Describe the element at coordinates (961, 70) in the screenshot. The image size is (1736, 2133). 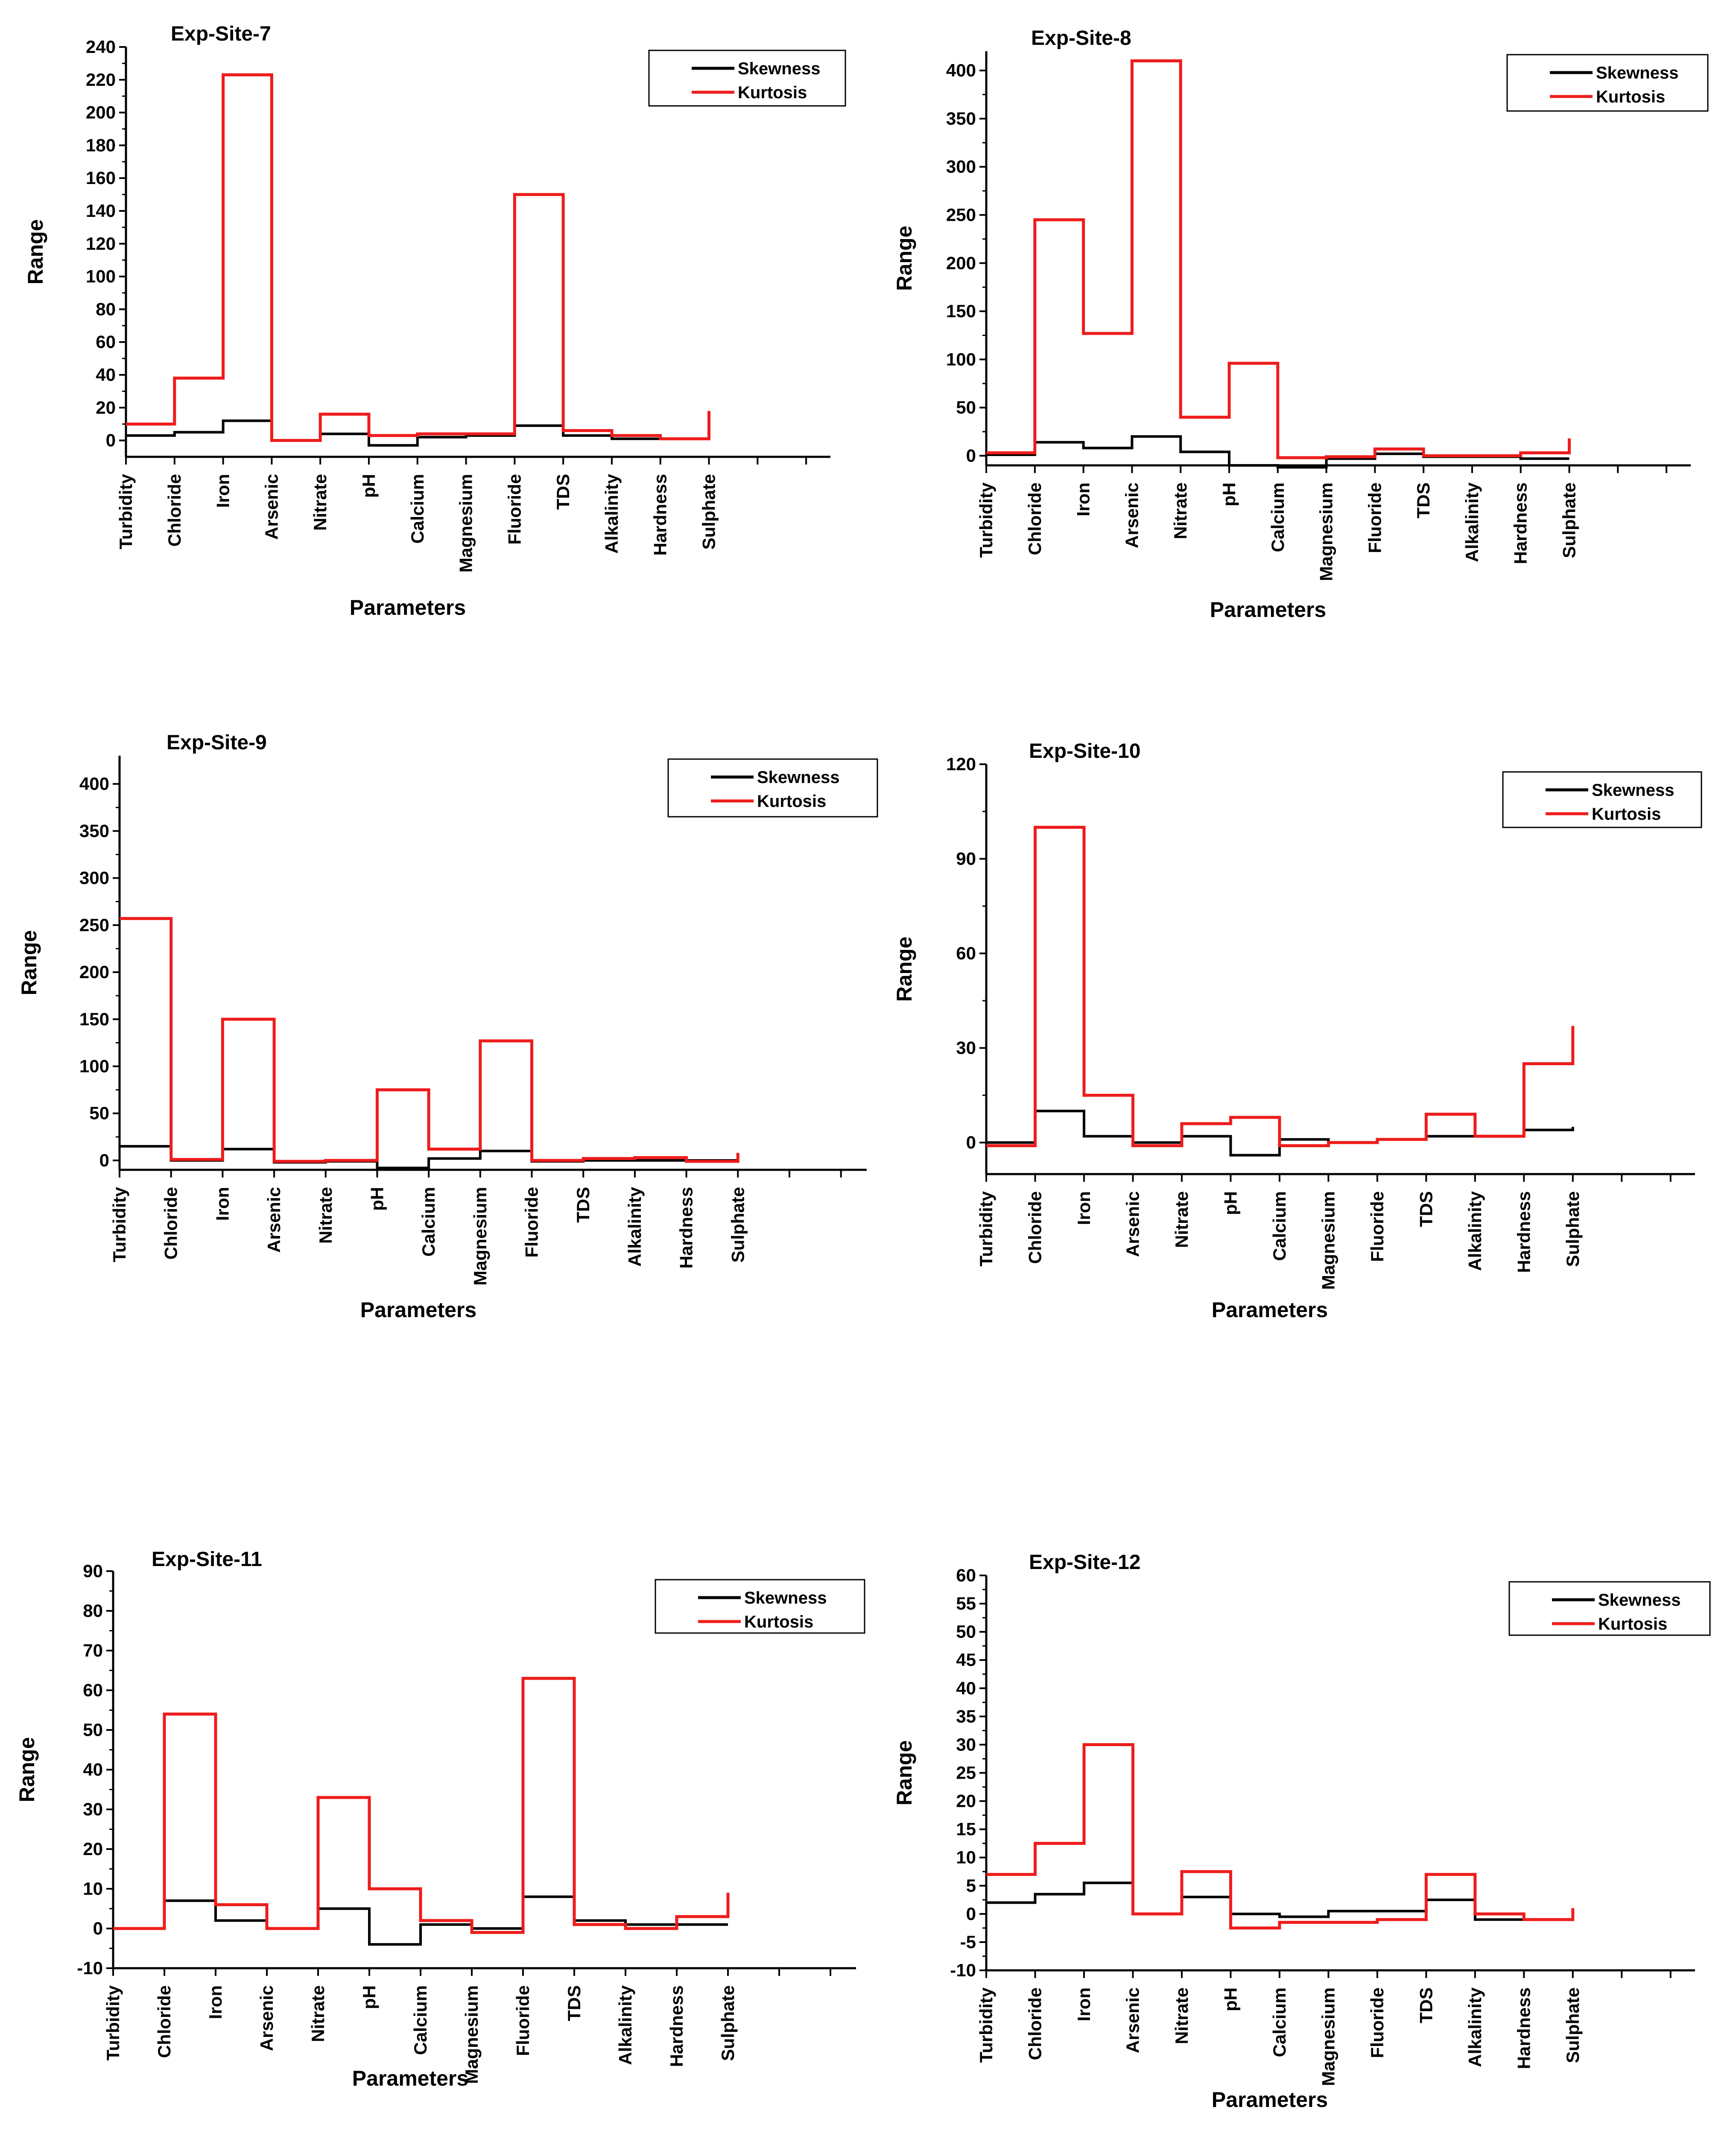
I see `y-tick-label: 400` at that location.